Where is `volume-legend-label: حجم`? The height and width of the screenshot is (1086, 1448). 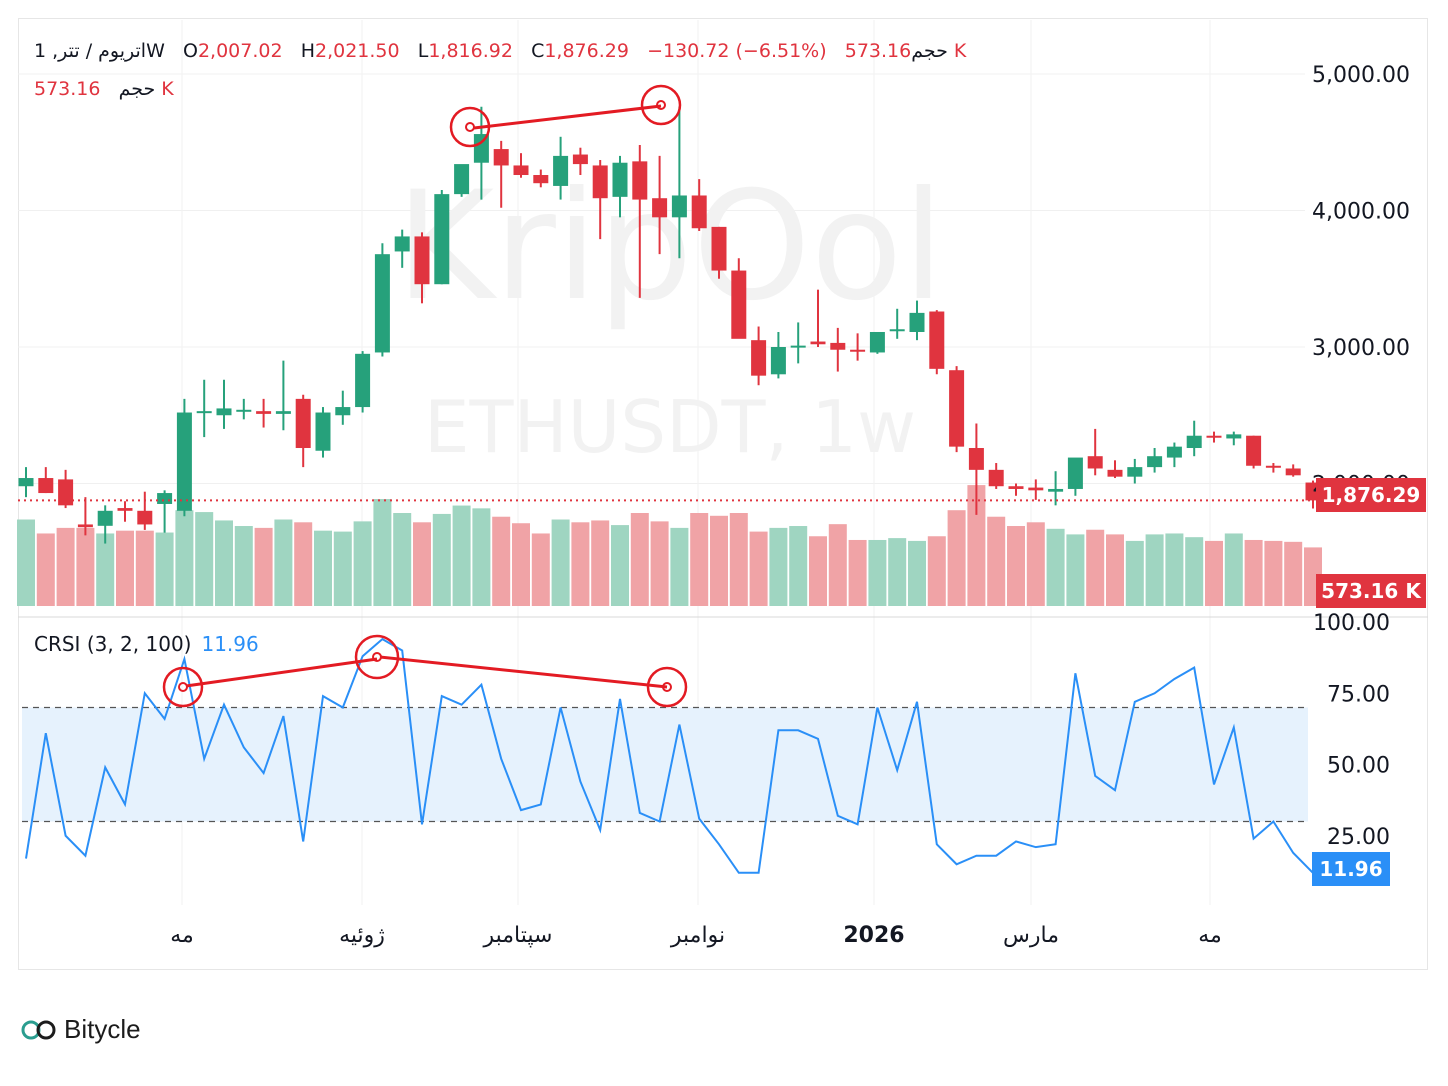 volume-legend-label: حجم is located at coordinates (137, 89).